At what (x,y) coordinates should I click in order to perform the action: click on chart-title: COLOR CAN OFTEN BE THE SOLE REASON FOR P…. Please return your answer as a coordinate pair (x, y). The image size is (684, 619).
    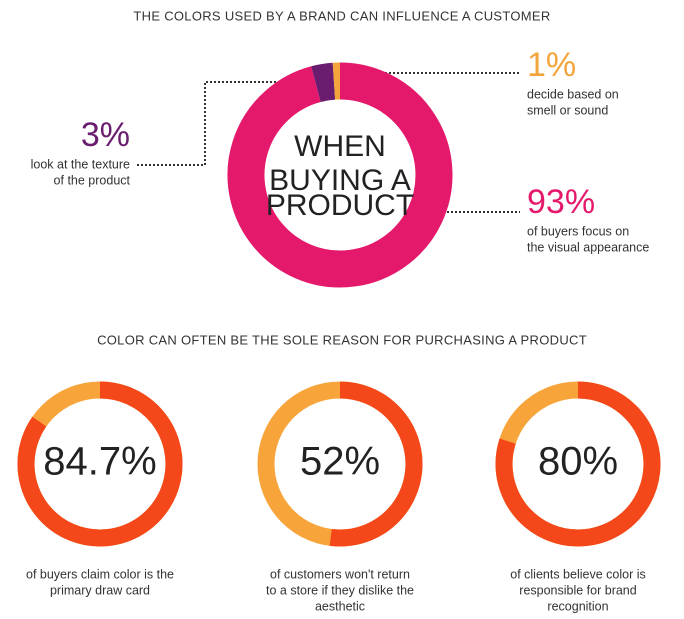
    Looking at the image, I should click on (342, 339).